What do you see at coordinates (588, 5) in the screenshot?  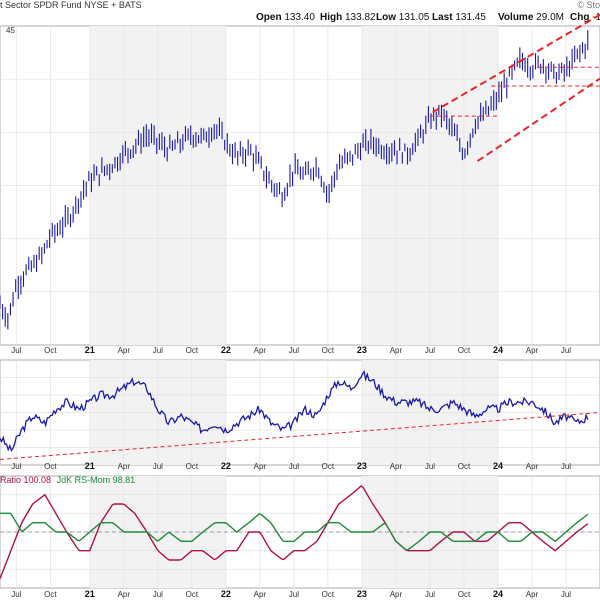 I see `watermark: © Sto` at bounding box center [588, 5].